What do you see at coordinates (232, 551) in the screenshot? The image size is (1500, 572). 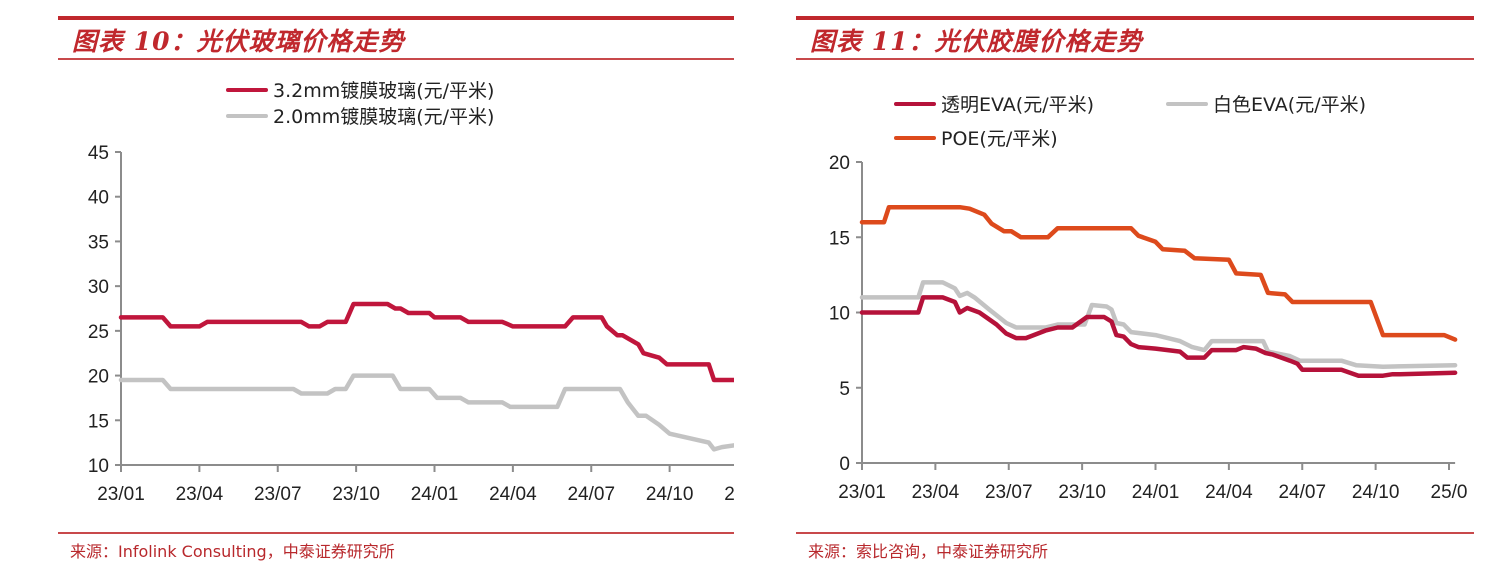 I see `source-note: 来源：Infolink Consulting，中泰证券研究所` at bounding box center [232, 551].